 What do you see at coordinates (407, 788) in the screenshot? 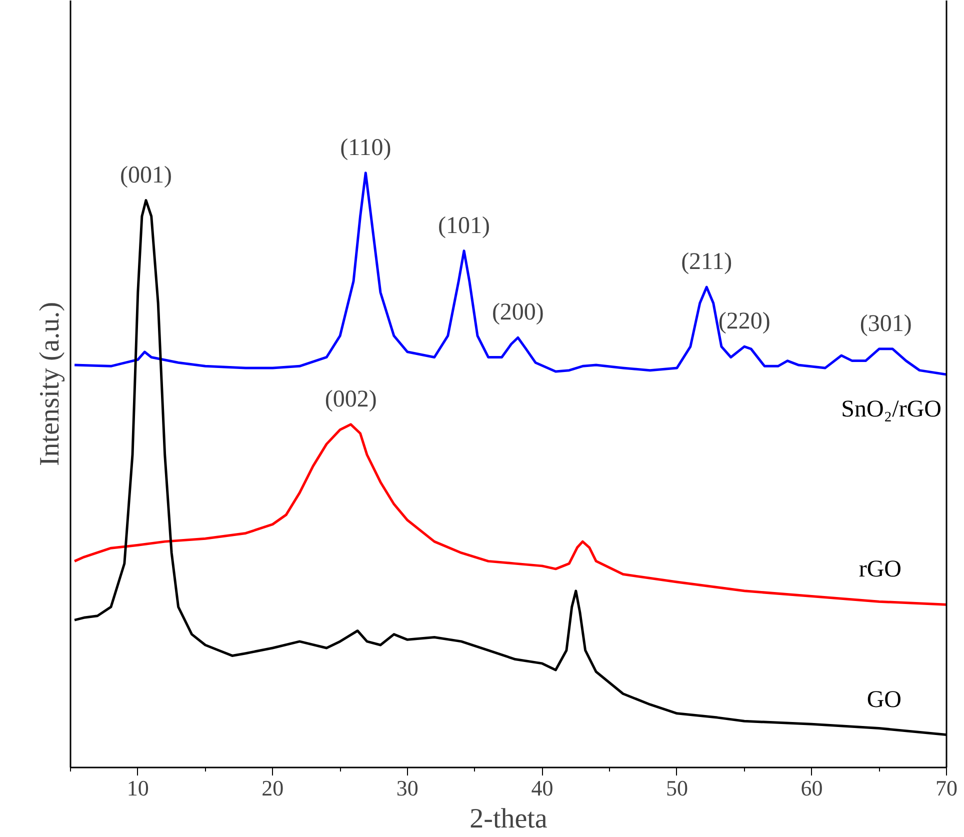
I see `x-tick-label: 30` at bounding box center [407, 788].